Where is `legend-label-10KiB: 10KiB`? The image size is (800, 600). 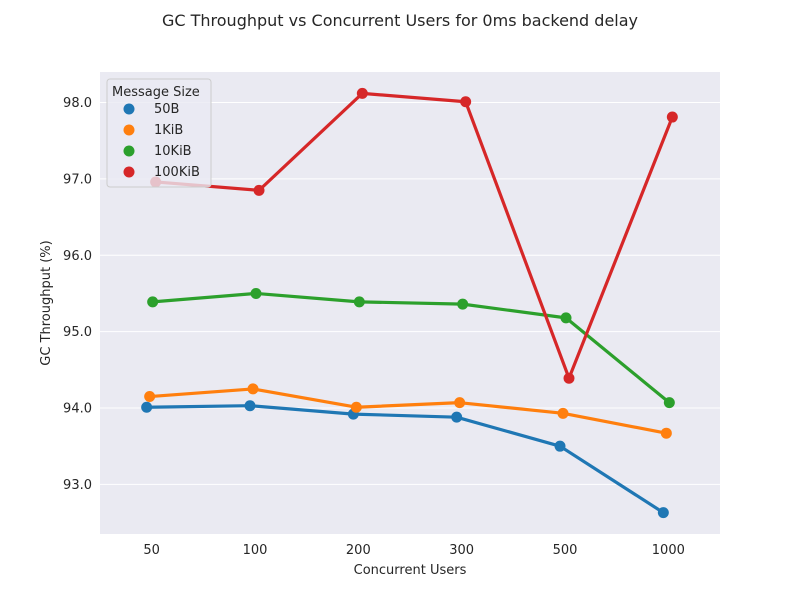 legend-label-10KiB: 10KiB is located at coordinates (173, 151).